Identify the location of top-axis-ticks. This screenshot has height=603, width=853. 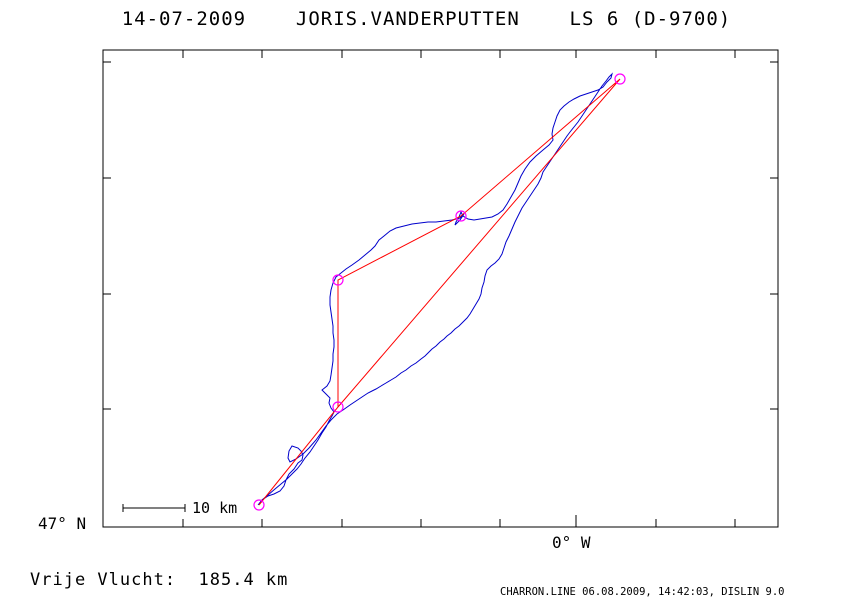
(459, 54).